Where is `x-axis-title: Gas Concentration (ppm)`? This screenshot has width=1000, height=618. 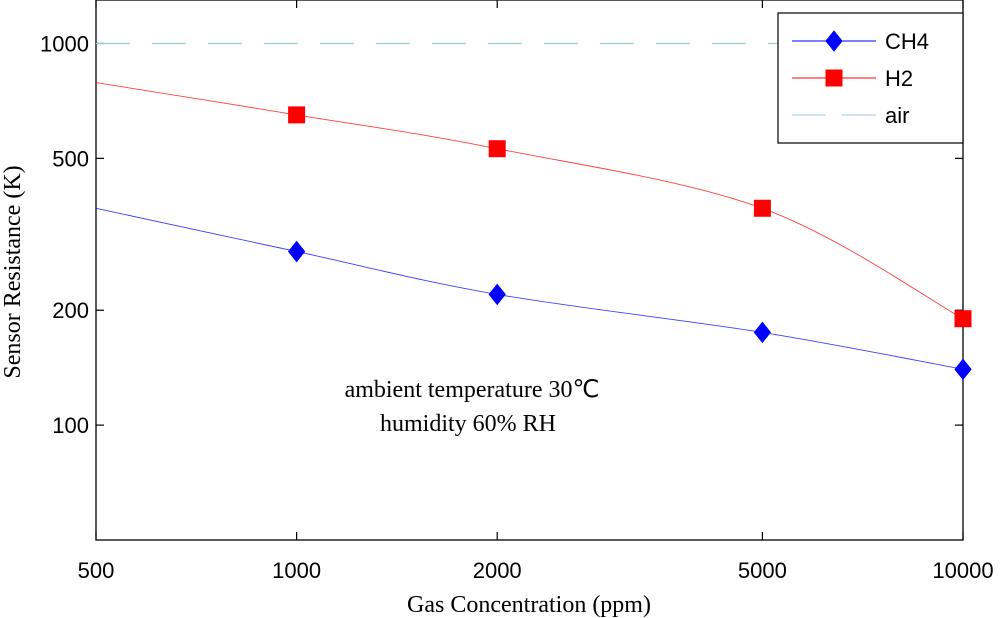 x-axis-title: Gas Concentration (ppm) is located at coordinates (529, 605).